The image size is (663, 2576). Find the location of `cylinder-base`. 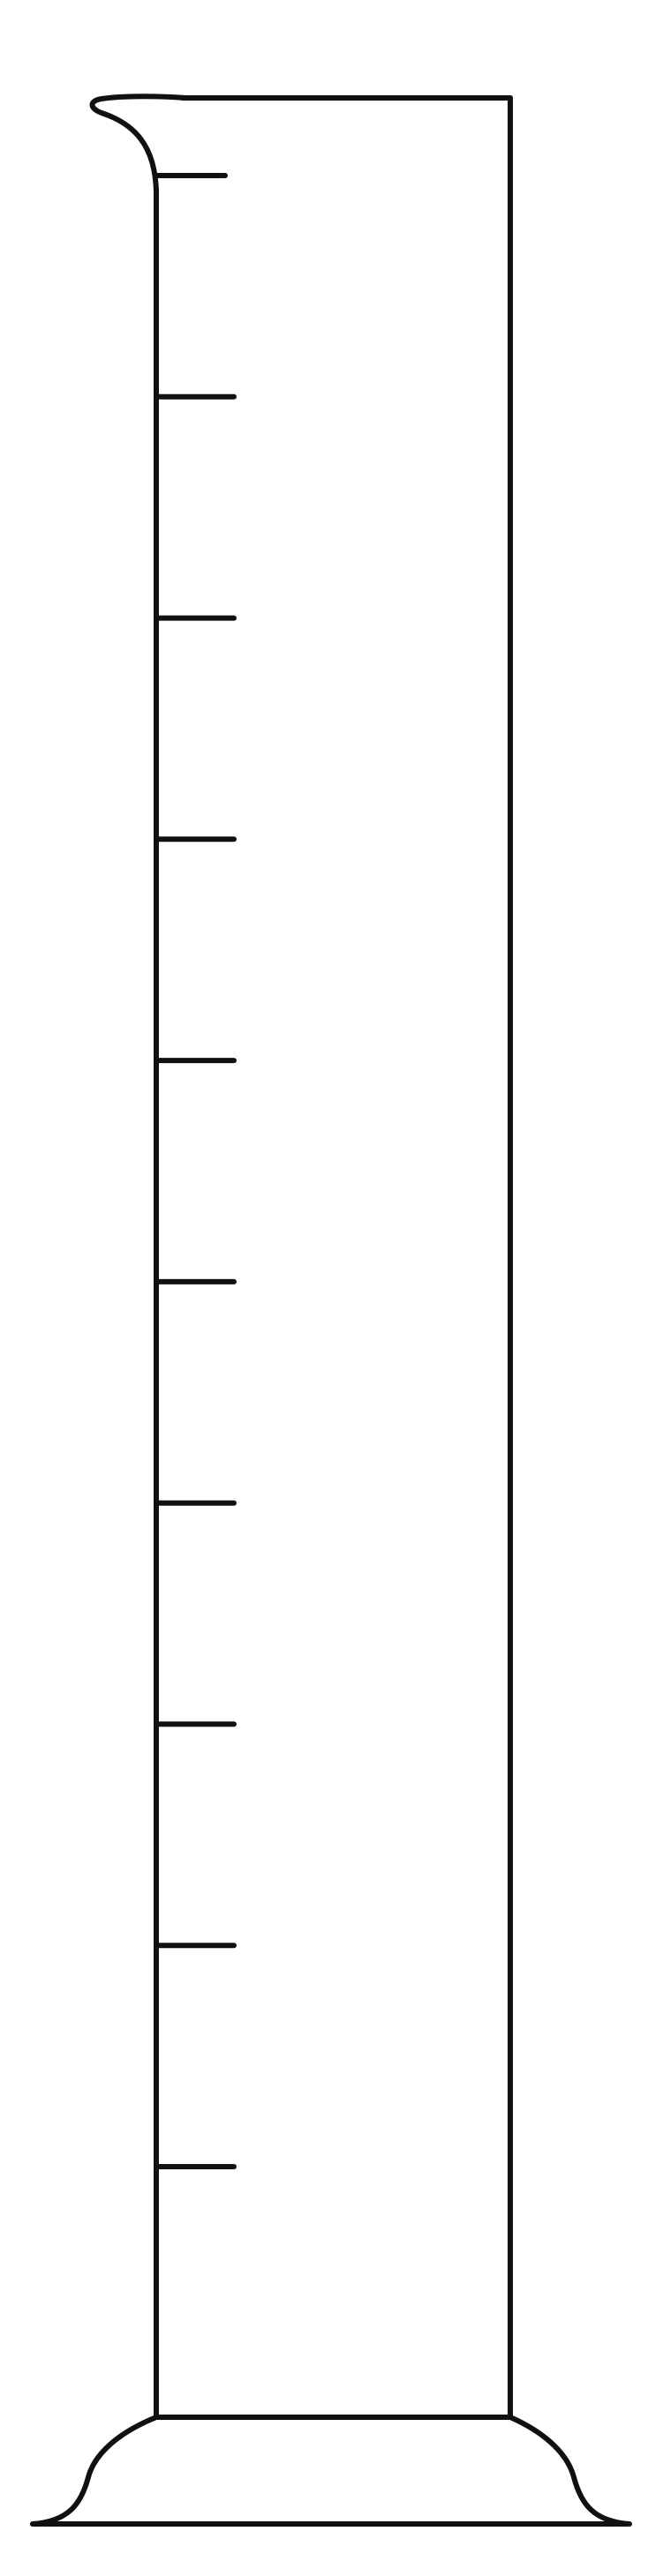

cylinder-base is located at coordinates (331, 2471).